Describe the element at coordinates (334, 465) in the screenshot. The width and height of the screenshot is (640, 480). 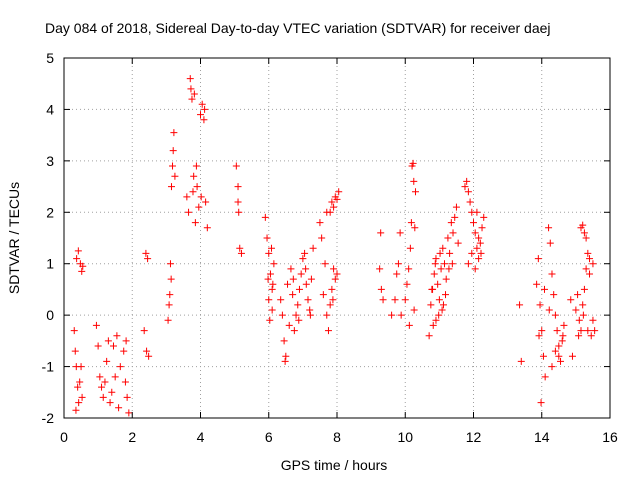
I see `x-axis-label: GPS time / hours` at that location.